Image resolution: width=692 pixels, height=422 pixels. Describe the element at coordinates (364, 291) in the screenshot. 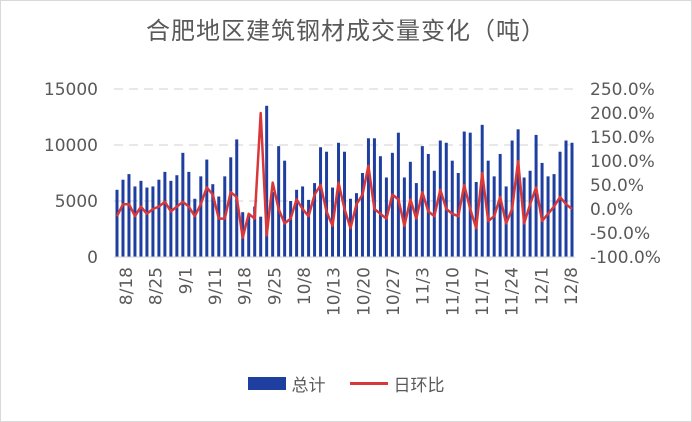

I see `x-tick-label: 10/20` at that location.